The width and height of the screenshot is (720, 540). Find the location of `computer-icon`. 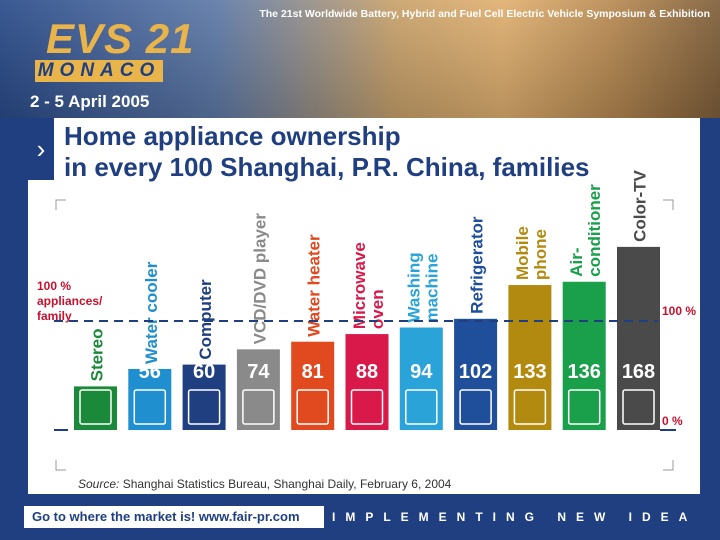

computer-icon is located at coordinates (204, 407).